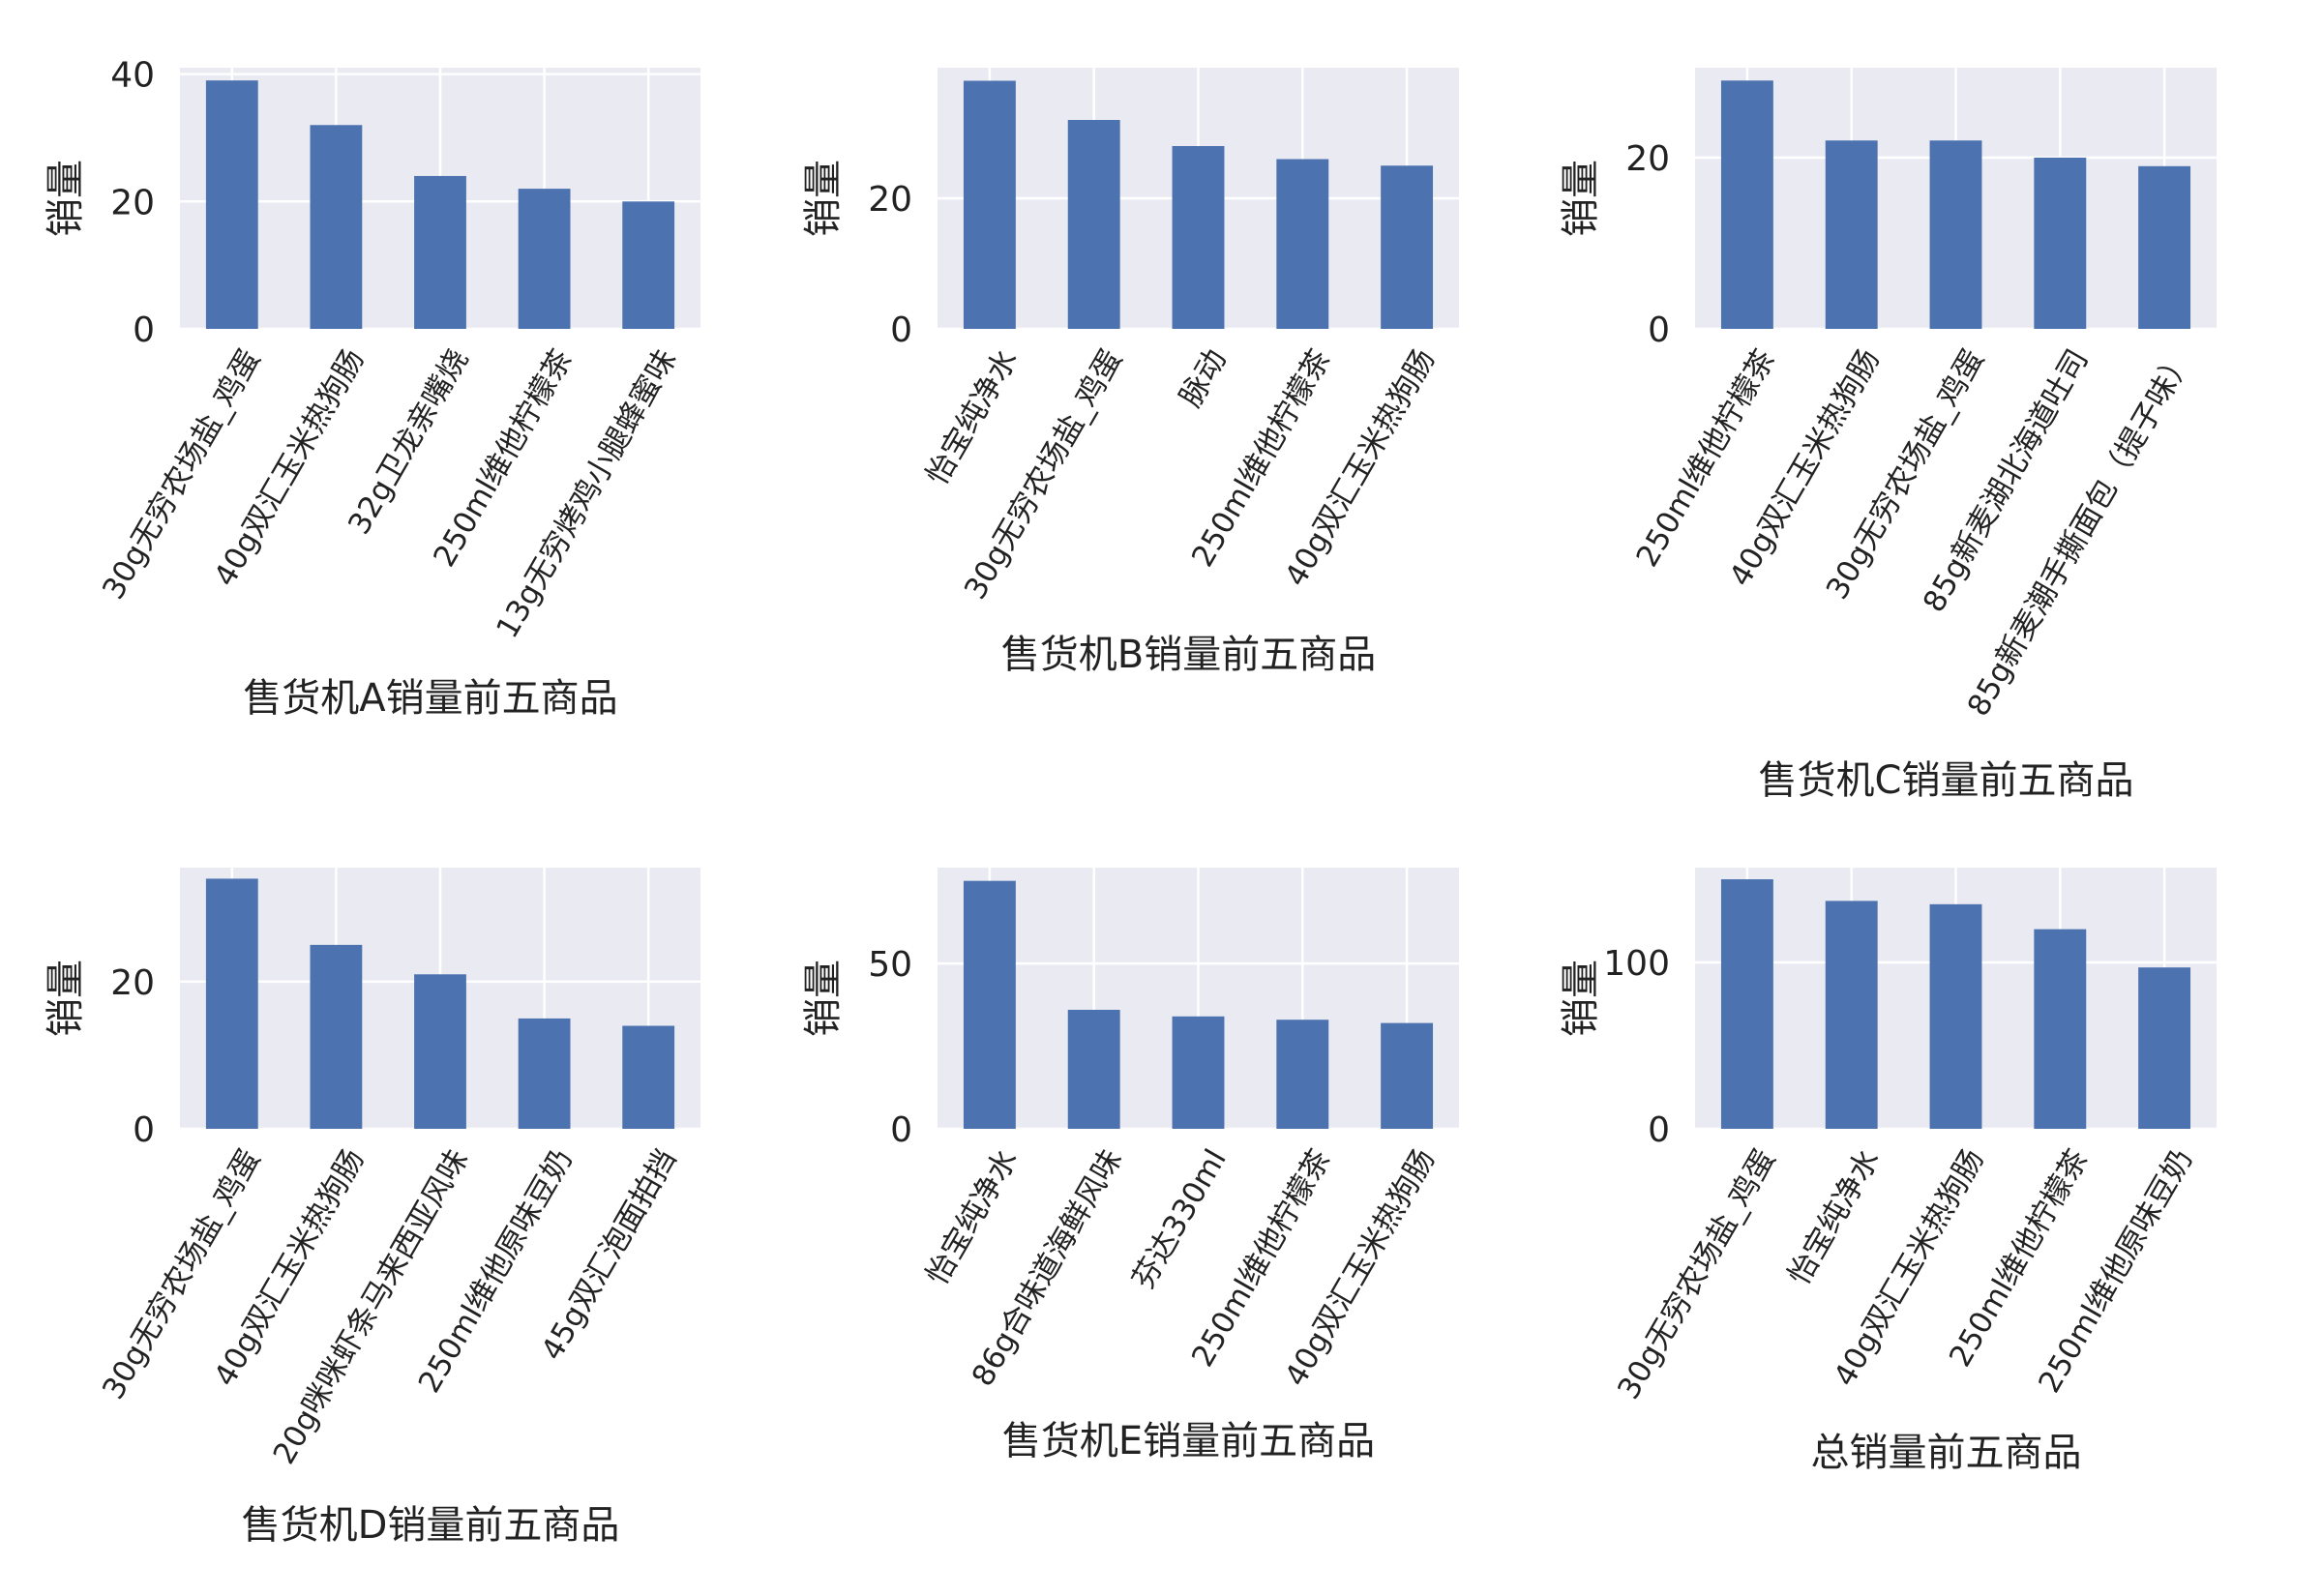 The height and width of the screenshot is (1596, 2322). I want to click on x-axis-label: 售货机E销量前五商品, so click(1188, 1441).